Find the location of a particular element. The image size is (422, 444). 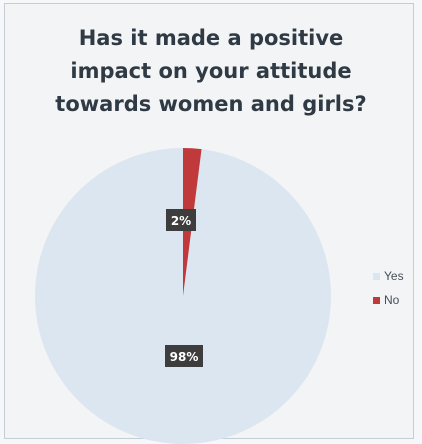

data-label-no-box is located at coordinates (181, 220).